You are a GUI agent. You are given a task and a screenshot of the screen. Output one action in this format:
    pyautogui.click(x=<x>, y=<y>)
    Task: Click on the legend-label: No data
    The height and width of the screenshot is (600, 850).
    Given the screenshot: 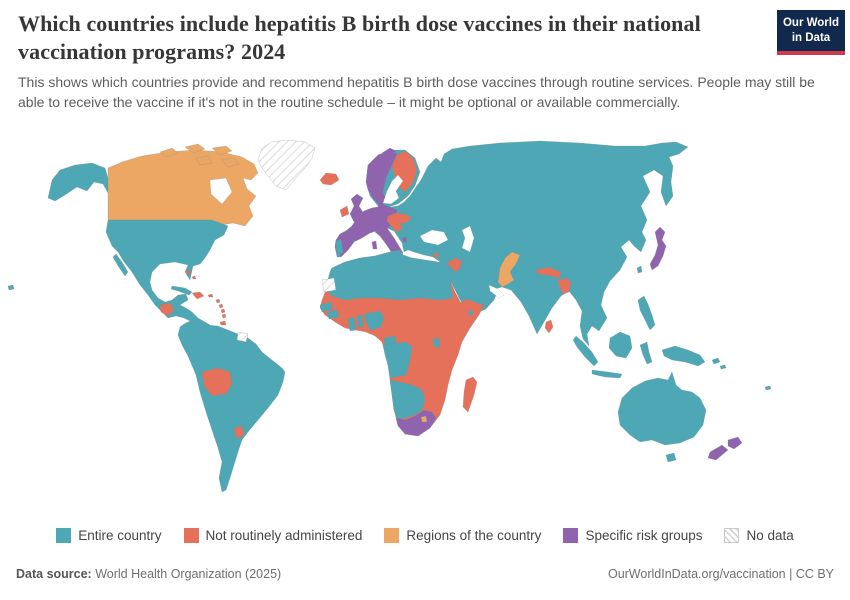 What is the action you would take?
    pyautogui.click(x=770, y=535)
    